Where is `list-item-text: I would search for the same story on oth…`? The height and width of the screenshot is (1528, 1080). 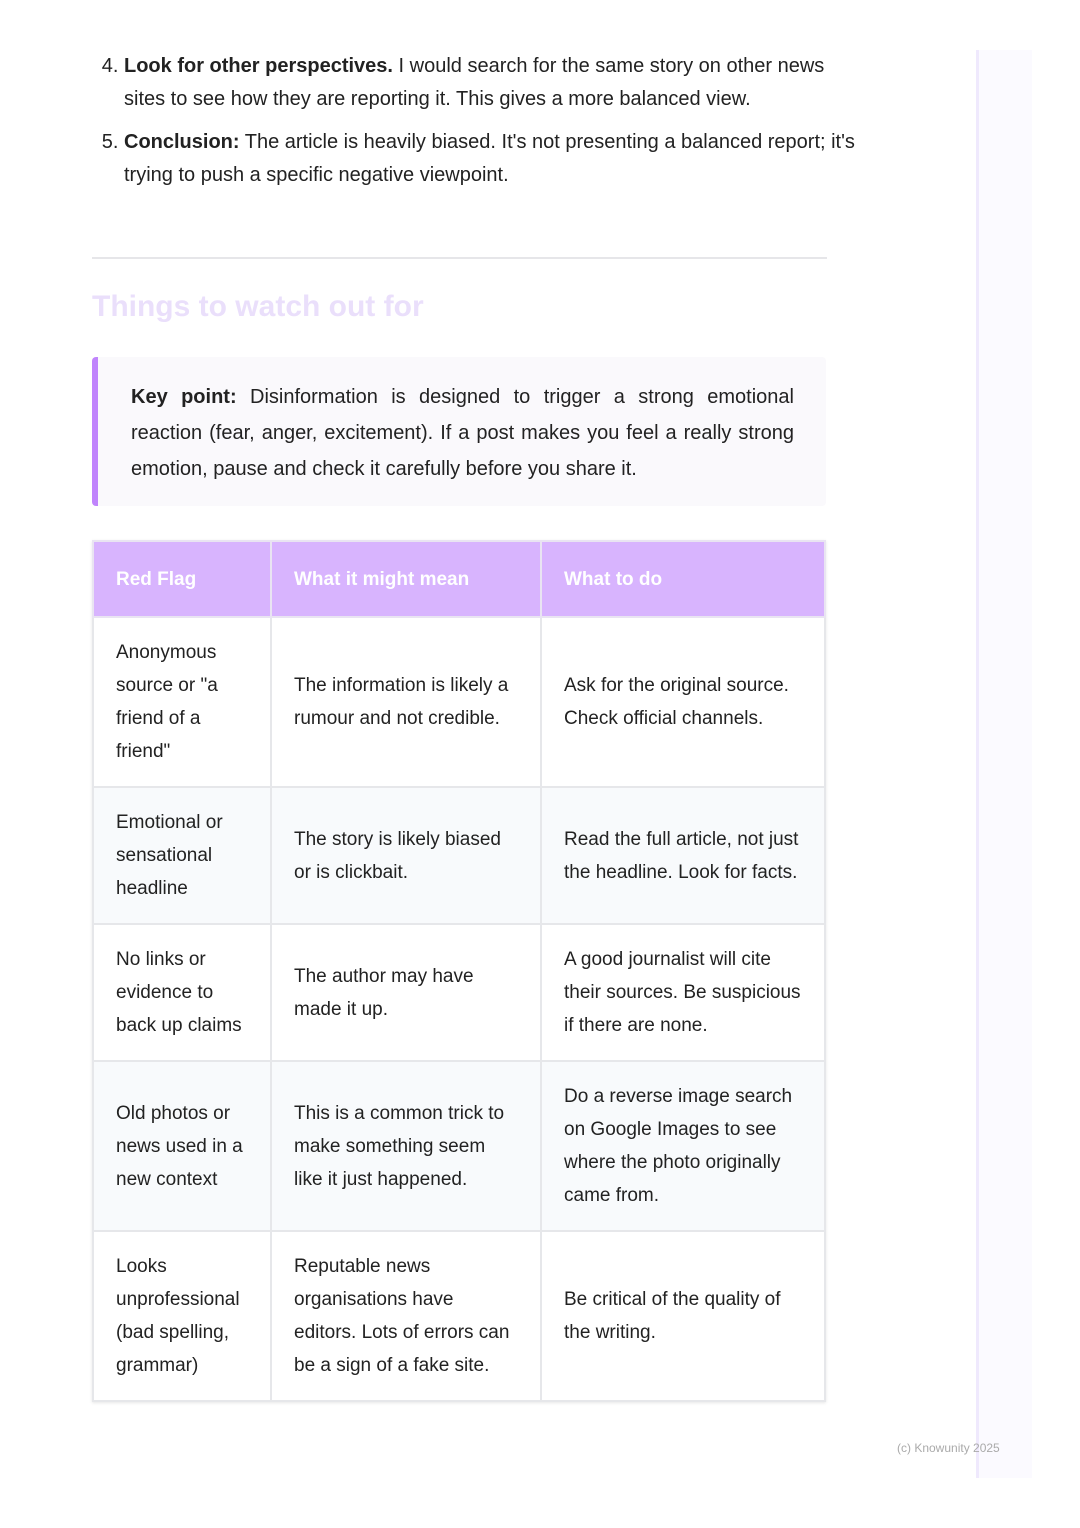
list-item-text: I would search for the same story on oth… is located at coordinates (474, 82).